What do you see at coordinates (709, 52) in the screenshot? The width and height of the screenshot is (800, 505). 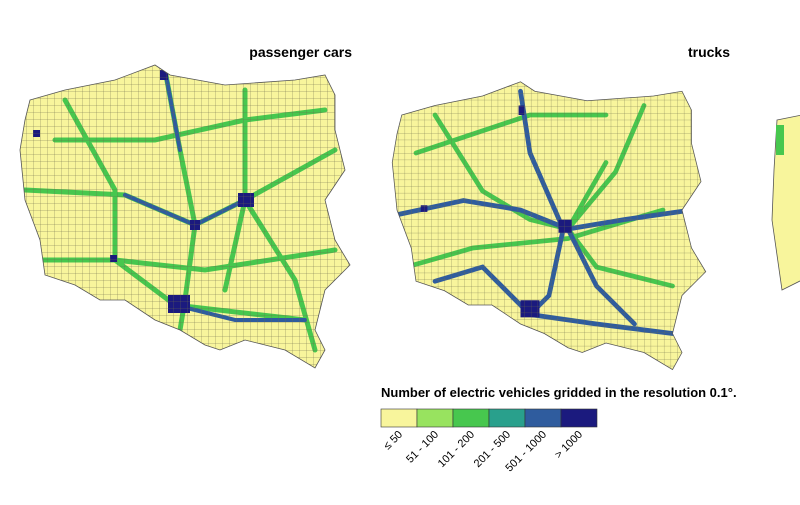 I see `map-title: trucks` at bounding box center [709, 52].